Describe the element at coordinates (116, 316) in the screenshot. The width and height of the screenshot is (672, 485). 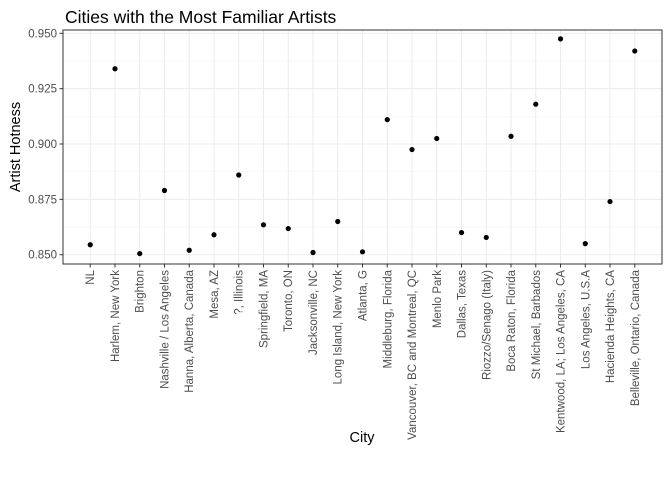
I see `x-tick-label: Harlem, New York` at that location.